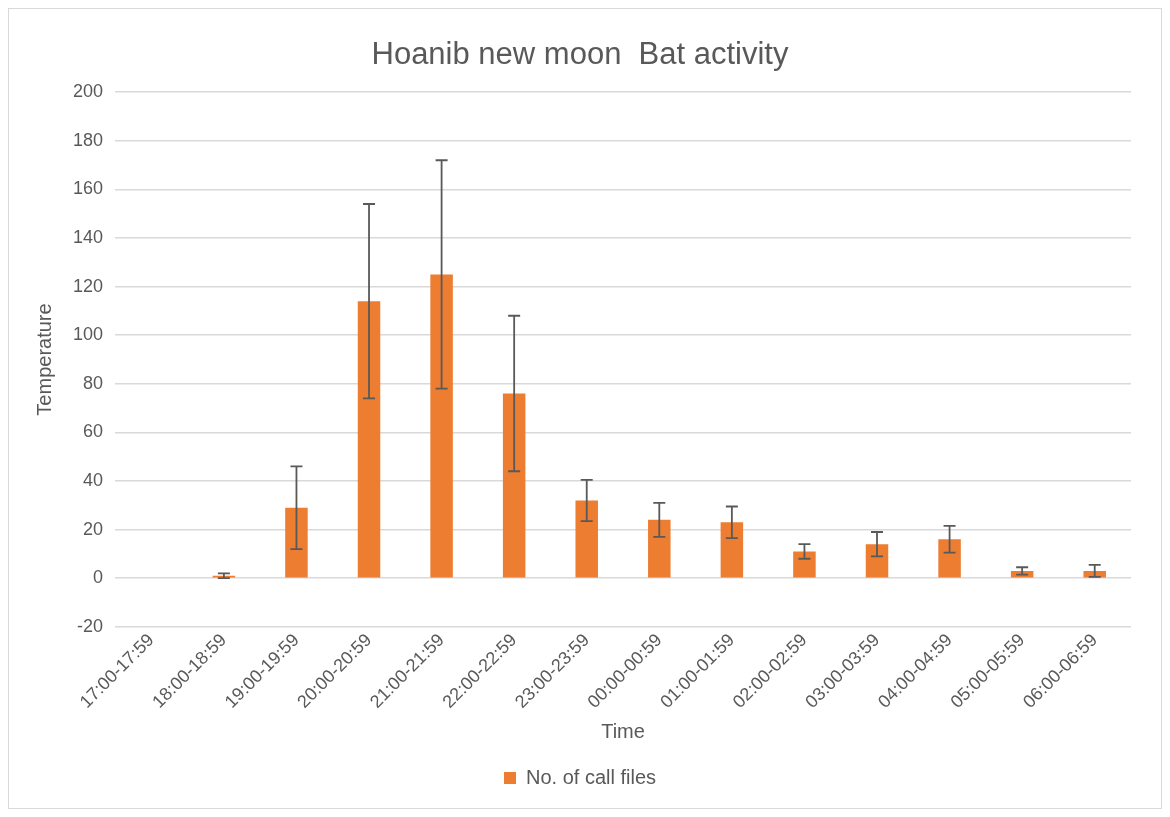  I want to click on legend-label: No. of call files, so click(591, 776).